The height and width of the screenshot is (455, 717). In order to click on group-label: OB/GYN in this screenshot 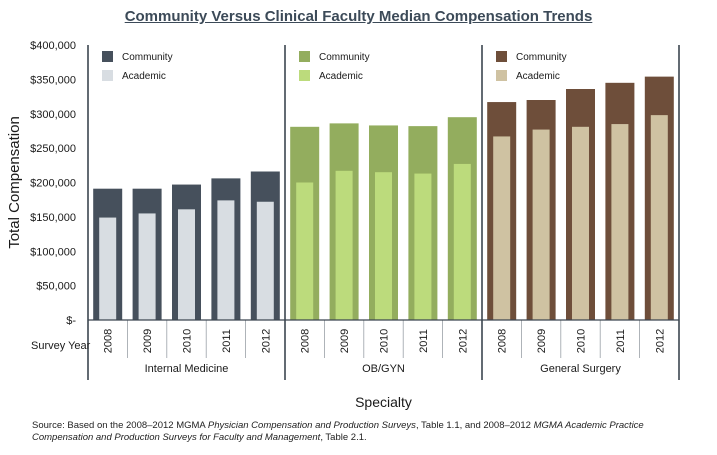, I will do `click(383, 369)`.